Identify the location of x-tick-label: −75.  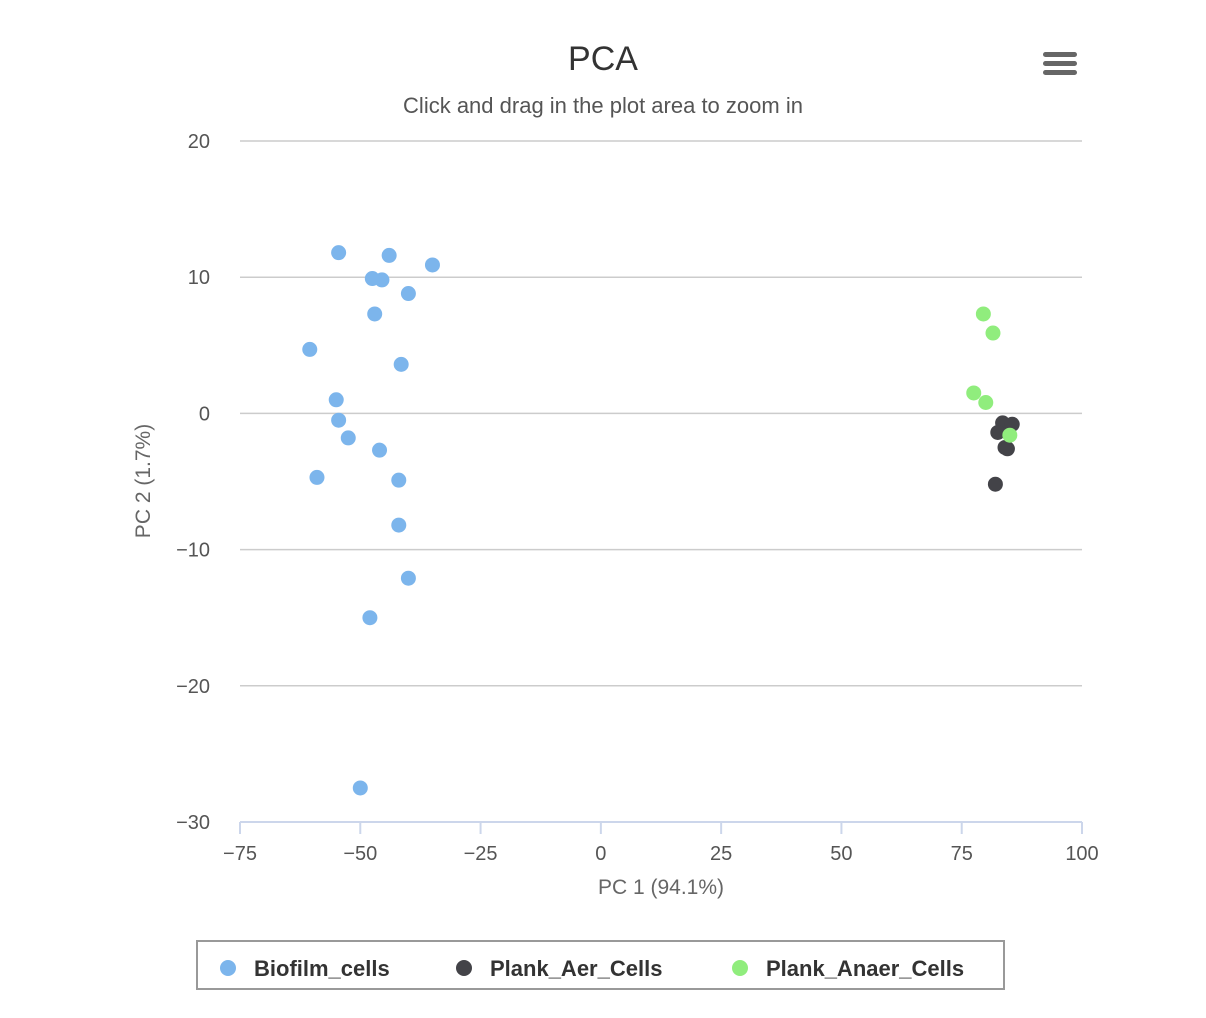
(240, 854).